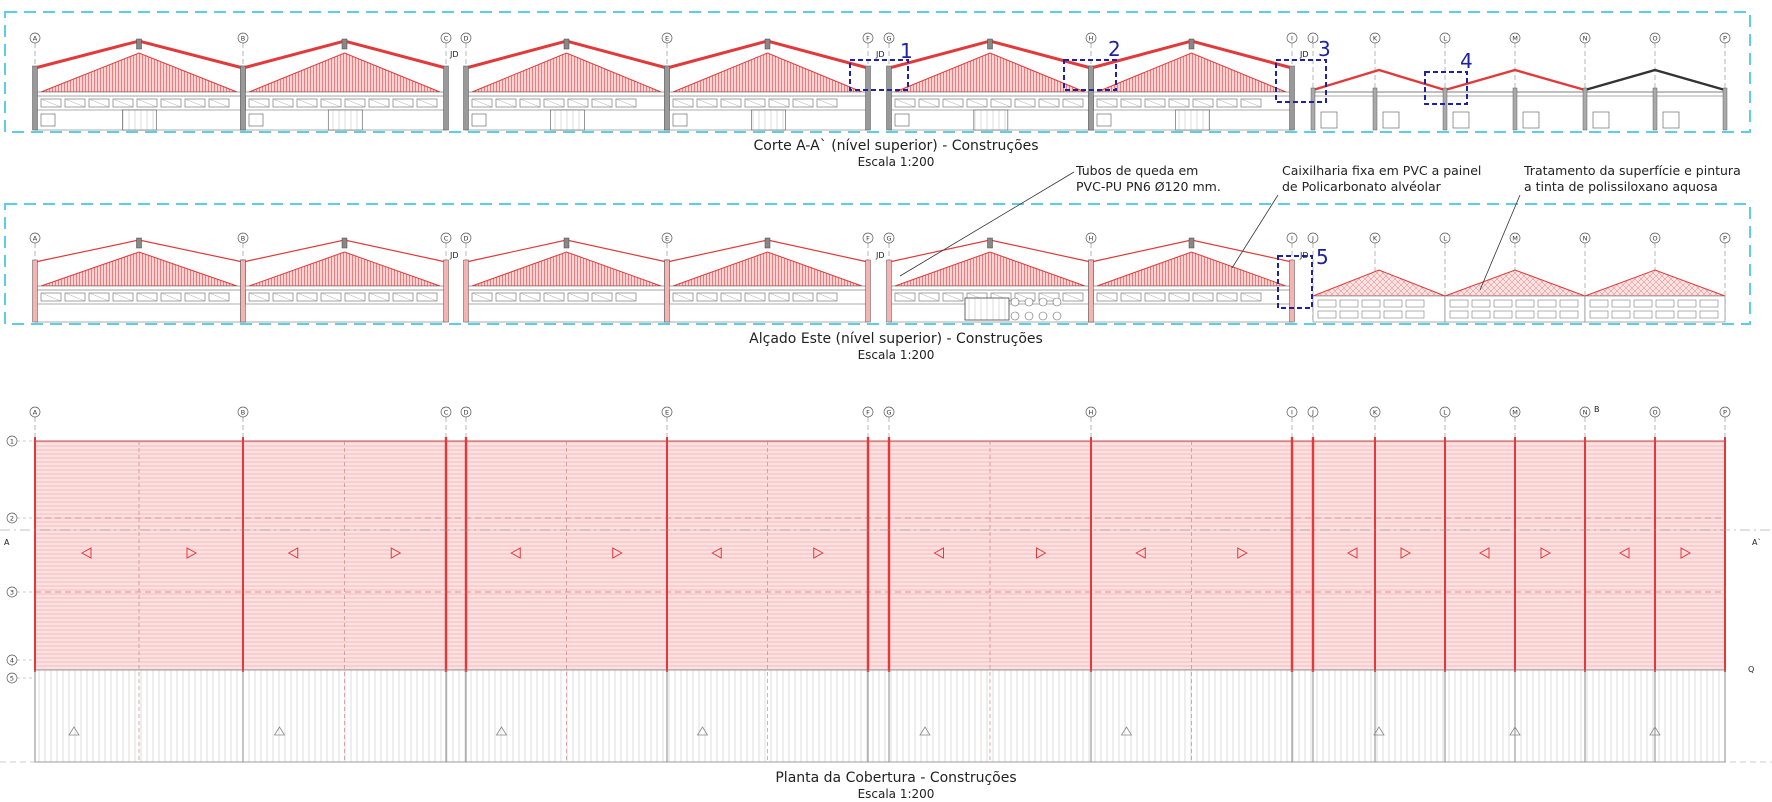 The height and width of the screenshot is (802, 1772). Describe the element at coordinates (888, 238) in the screenshot. I see `axis-label-g: G` at that location.